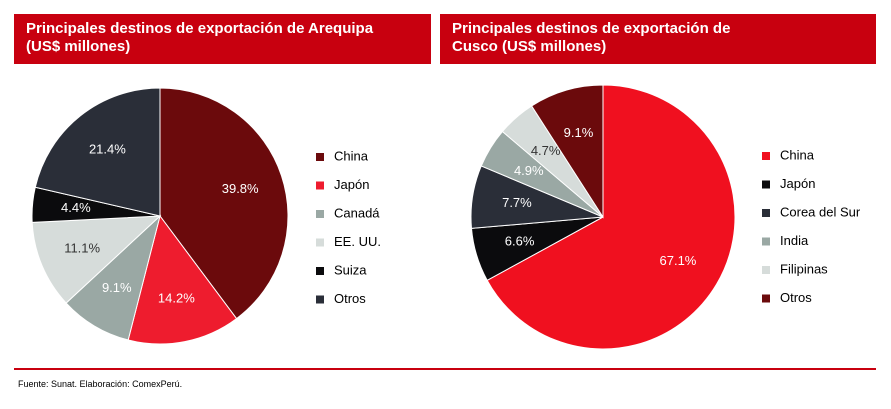 Image resolution: width=891 pixels, height=409 pixels. I want to click on divider, so click(445, 369).